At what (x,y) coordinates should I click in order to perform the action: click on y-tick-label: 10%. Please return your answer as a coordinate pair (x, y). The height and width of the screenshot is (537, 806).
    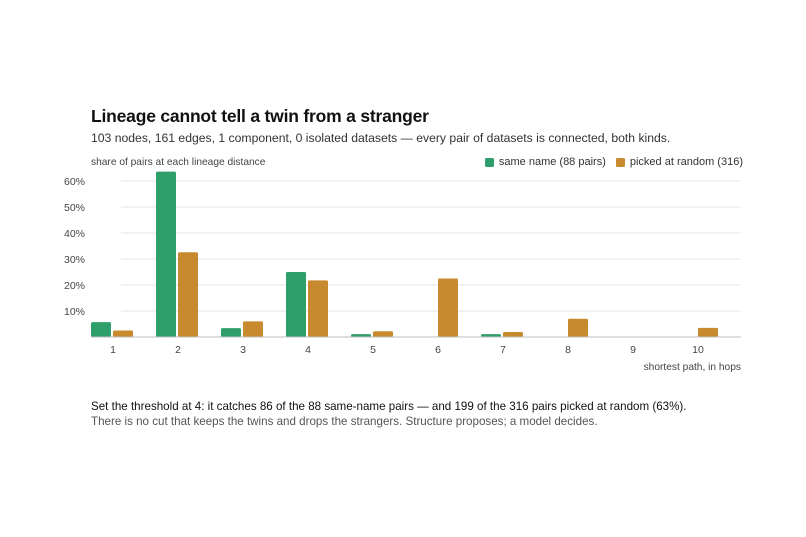
    Looking at the image, I should click on (74, 312).